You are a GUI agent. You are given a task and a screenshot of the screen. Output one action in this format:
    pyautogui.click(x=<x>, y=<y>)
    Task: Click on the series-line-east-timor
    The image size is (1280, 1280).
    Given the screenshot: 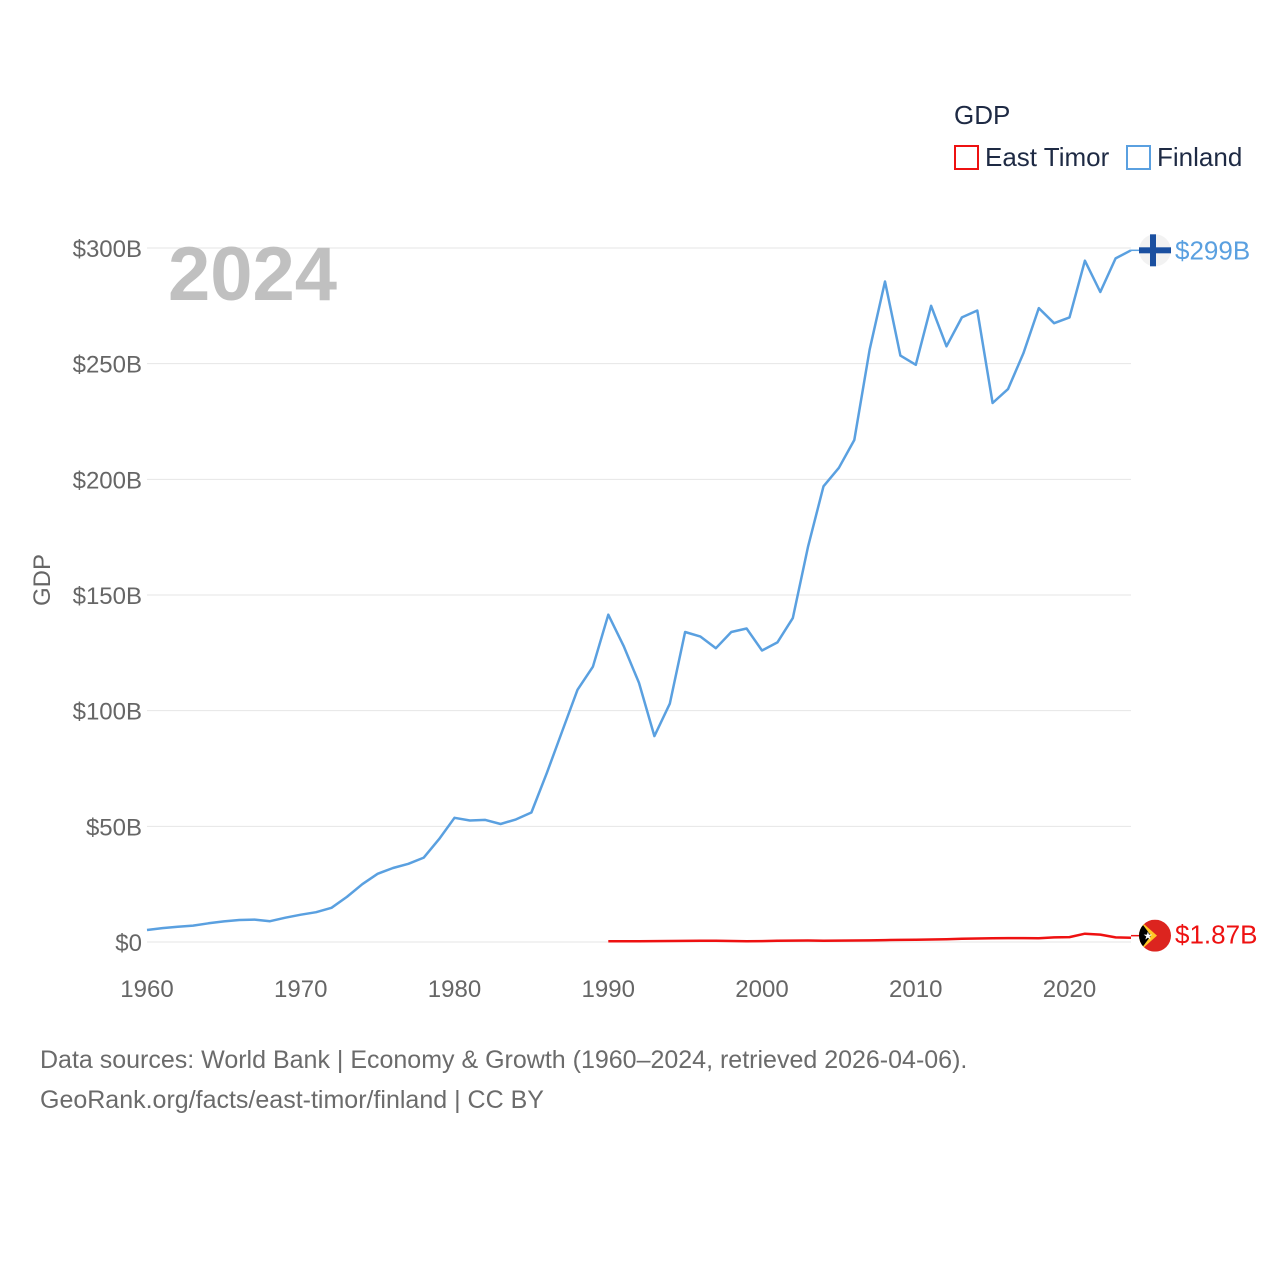 What is the action you would take?
    pyautogui.click(x=870, y=937)
    